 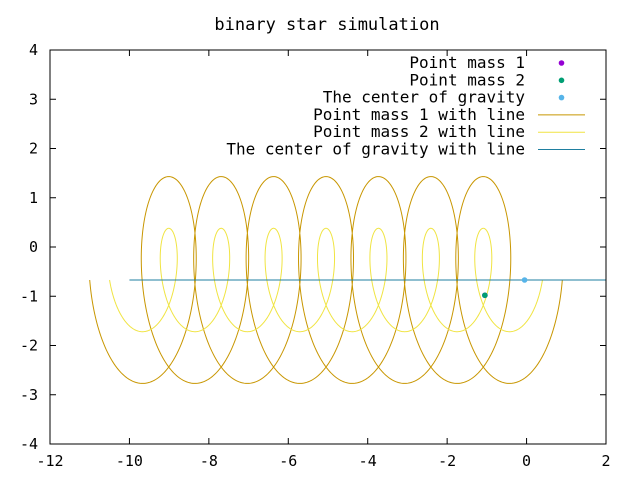 I want to click on x-tick-label-4: -4, so click(x=368, y=461).